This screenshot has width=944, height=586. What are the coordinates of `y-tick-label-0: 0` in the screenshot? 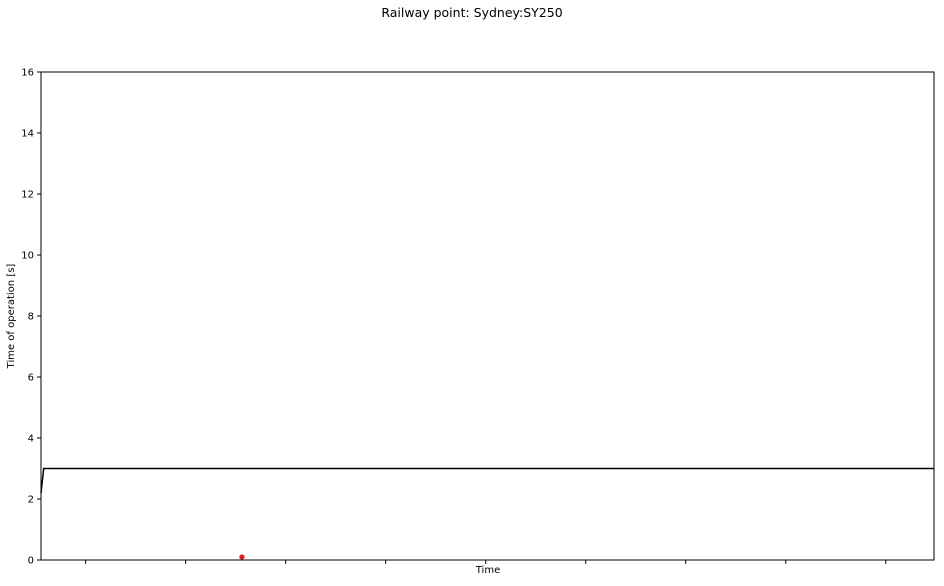 It's located at (31, 561).